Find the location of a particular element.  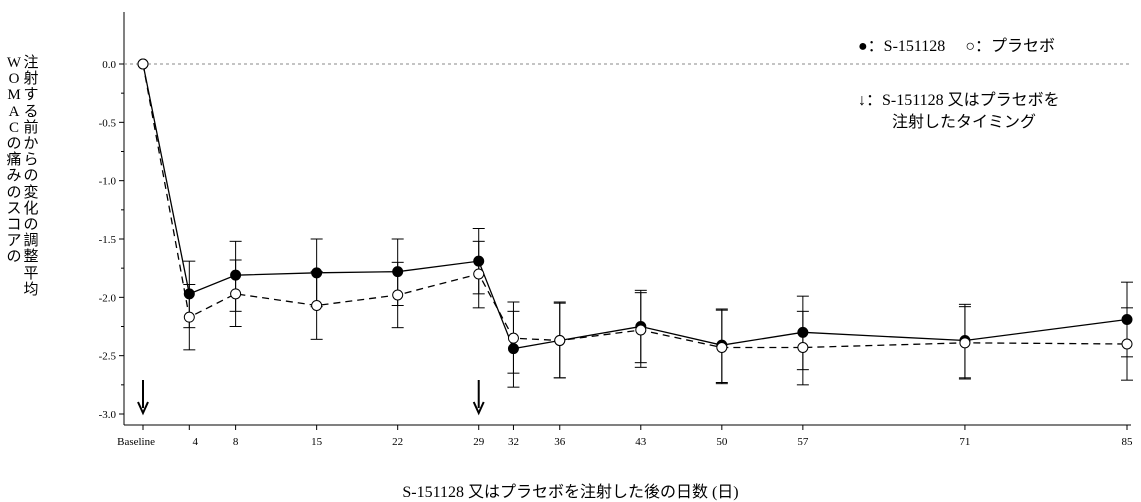

x-tick-label: Baseline is located at coordinates (136, 442).